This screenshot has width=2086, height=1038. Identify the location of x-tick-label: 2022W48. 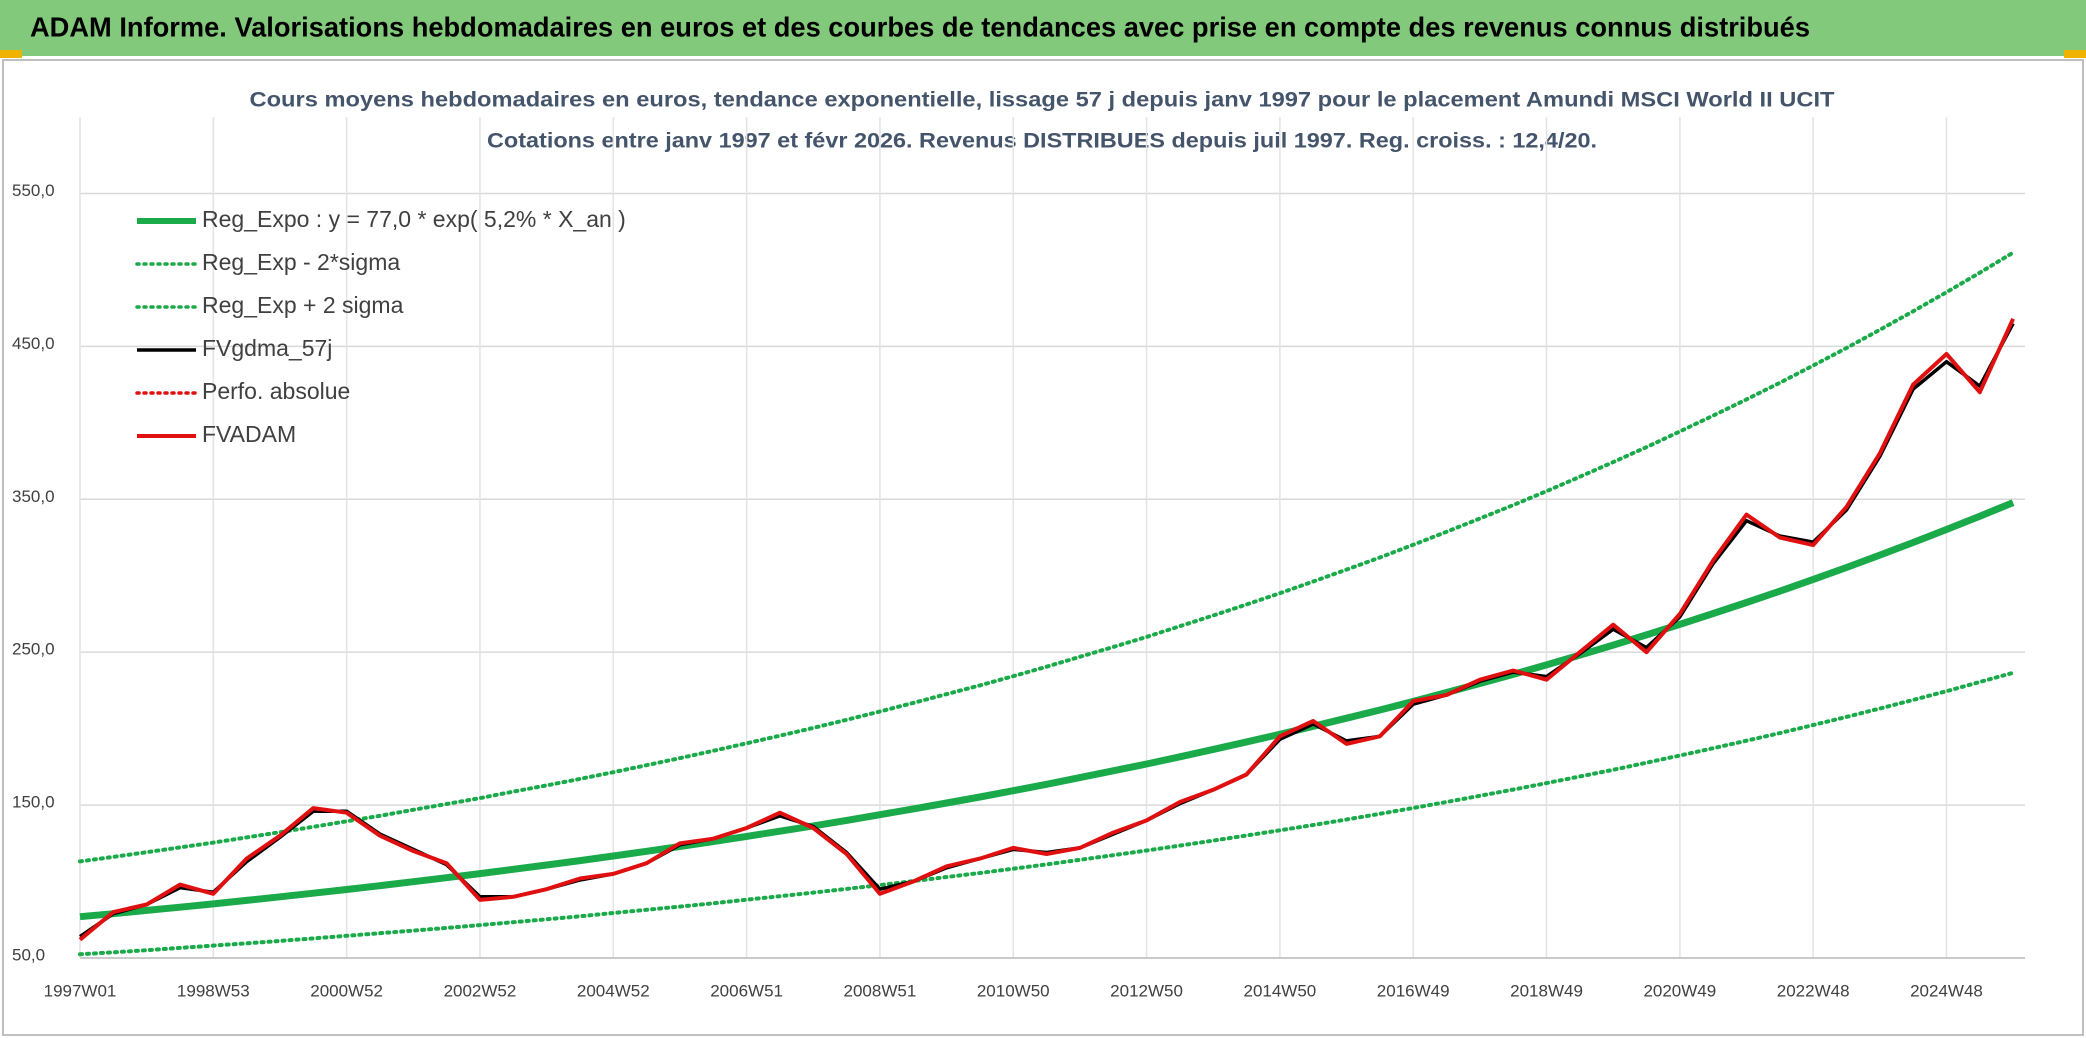
(1813, 990).